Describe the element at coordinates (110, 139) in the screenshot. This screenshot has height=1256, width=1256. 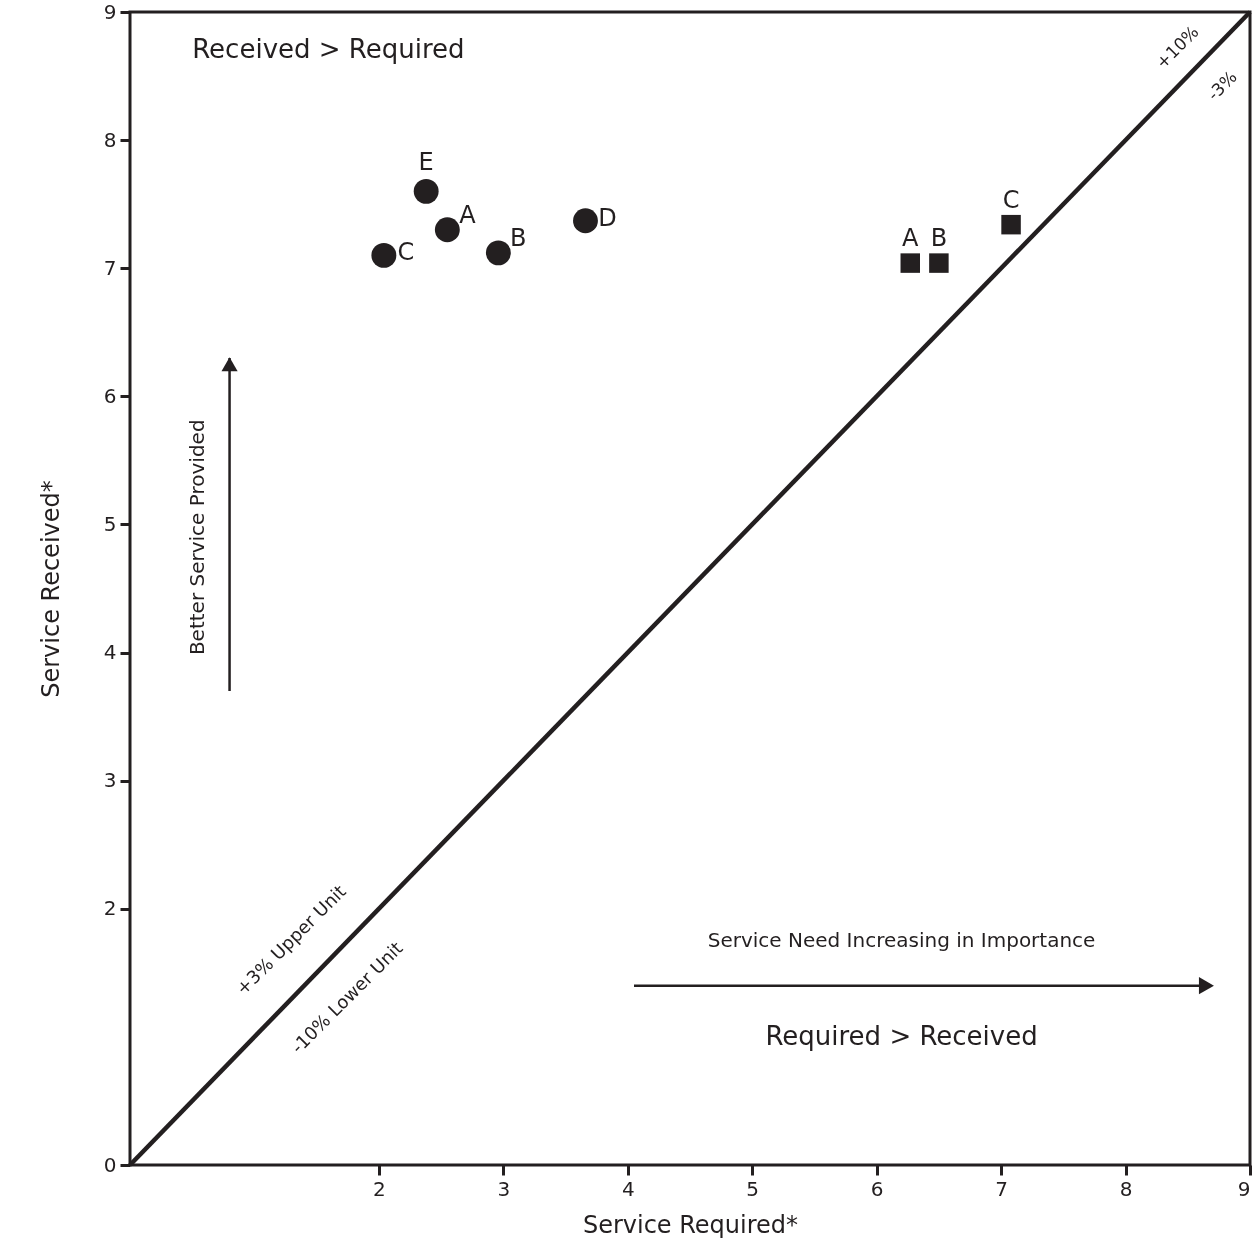
I see `y-tick-label: 8` at that location.